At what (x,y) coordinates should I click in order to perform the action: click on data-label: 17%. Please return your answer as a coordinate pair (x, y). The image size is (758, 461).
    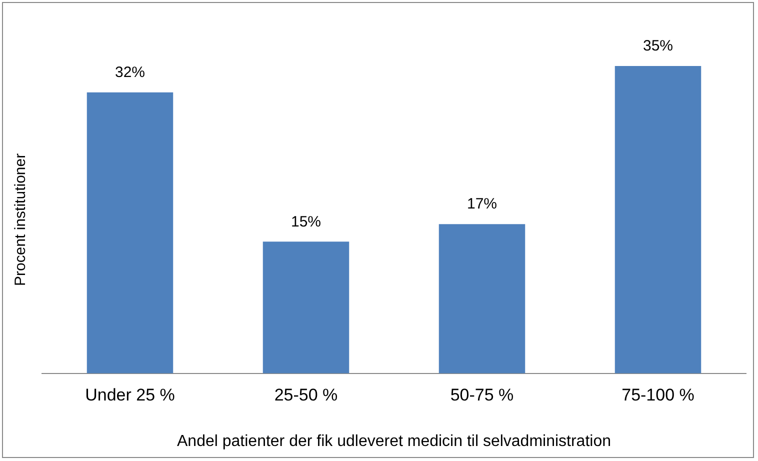
    Looking at the image, I should click on (482, 204).